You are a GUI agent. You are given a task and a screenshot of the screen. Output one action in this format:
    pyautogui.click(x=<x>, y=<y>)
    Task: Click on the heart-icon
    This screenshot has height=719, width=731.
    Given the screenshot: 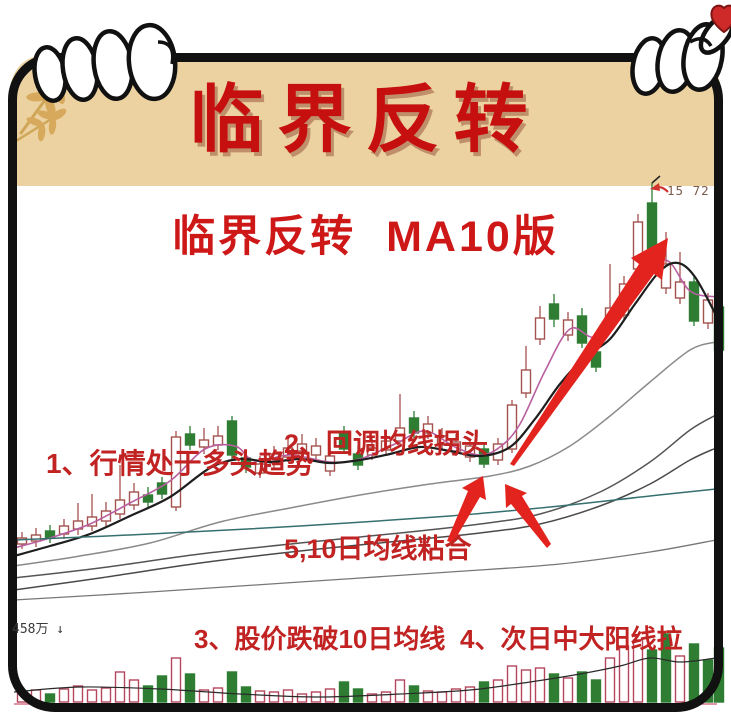 What is the action you would take?
    pyautogui.click(x=720, y=19)
    